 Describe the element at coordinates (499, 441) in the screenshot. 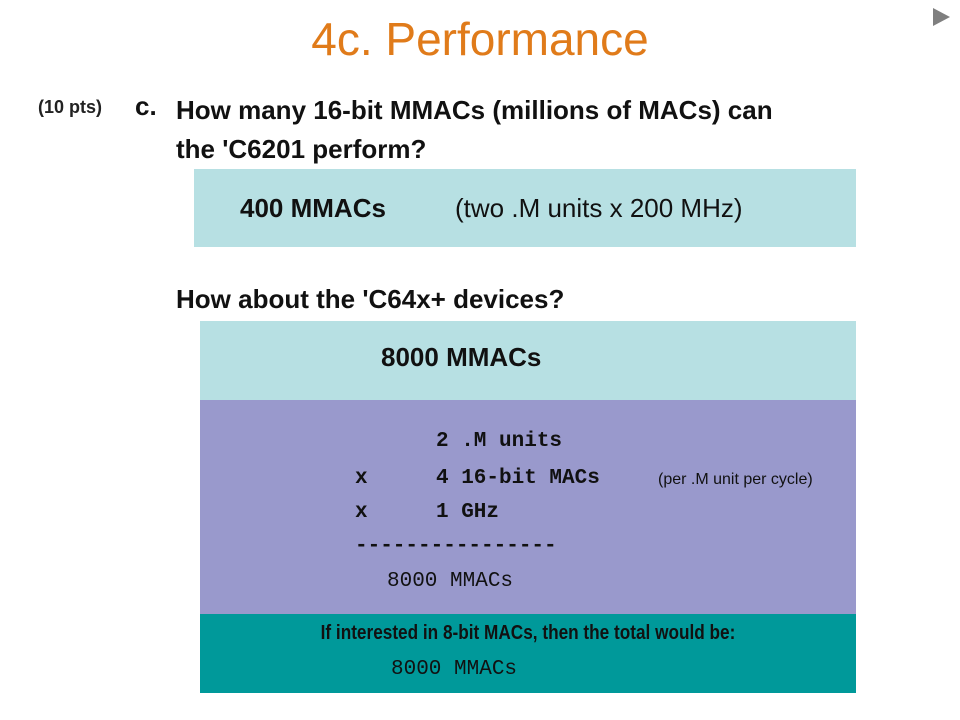

I see `calc-row-units: 2 .M units` at that location.